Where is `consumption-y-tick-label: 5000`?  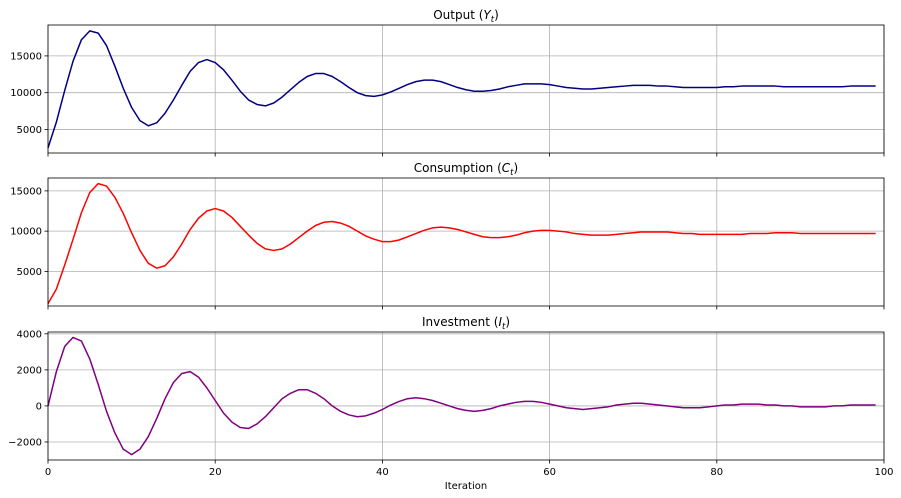
consumption-y-tick-label: 5000 is located at coordinates (29, 272).